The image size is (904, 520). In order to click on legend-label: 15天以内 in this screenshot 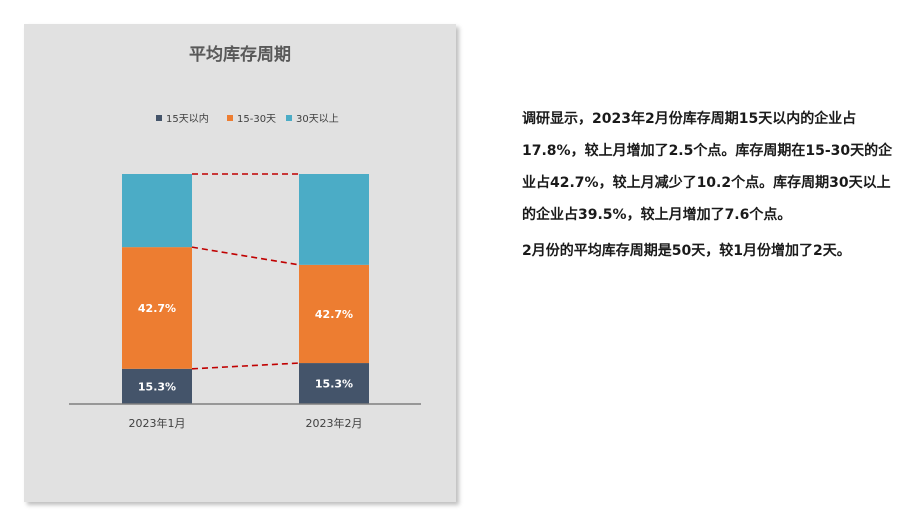, I will do `click(187, 118)`.